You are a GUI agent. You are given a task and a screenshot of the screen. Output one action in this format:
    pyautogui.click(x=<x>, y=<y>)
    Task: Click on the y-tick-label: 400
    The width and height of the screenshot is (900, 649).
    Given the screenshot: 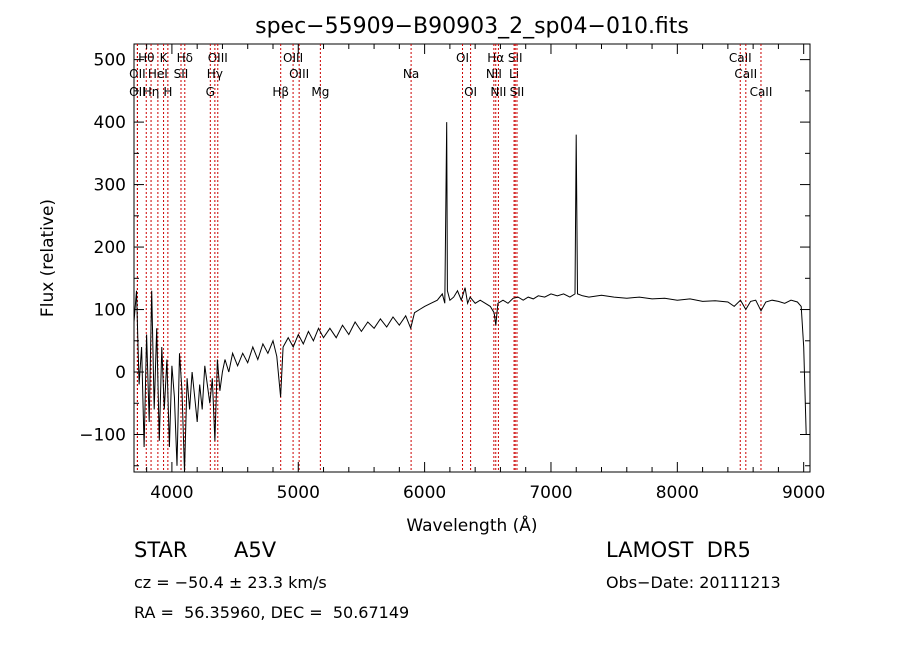 What is the action you would take?
    pyautogui.click(x=110, y=123)
    